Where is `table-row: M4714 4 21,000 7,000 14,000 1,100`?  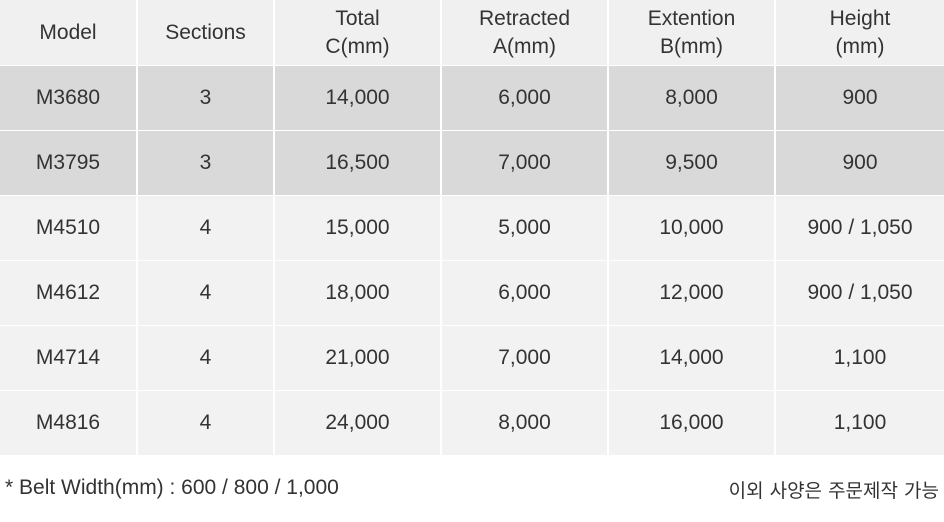 table-row: M4714 4 21,000 7,000 14,000 1,100 is located at coordinates (472, 358).